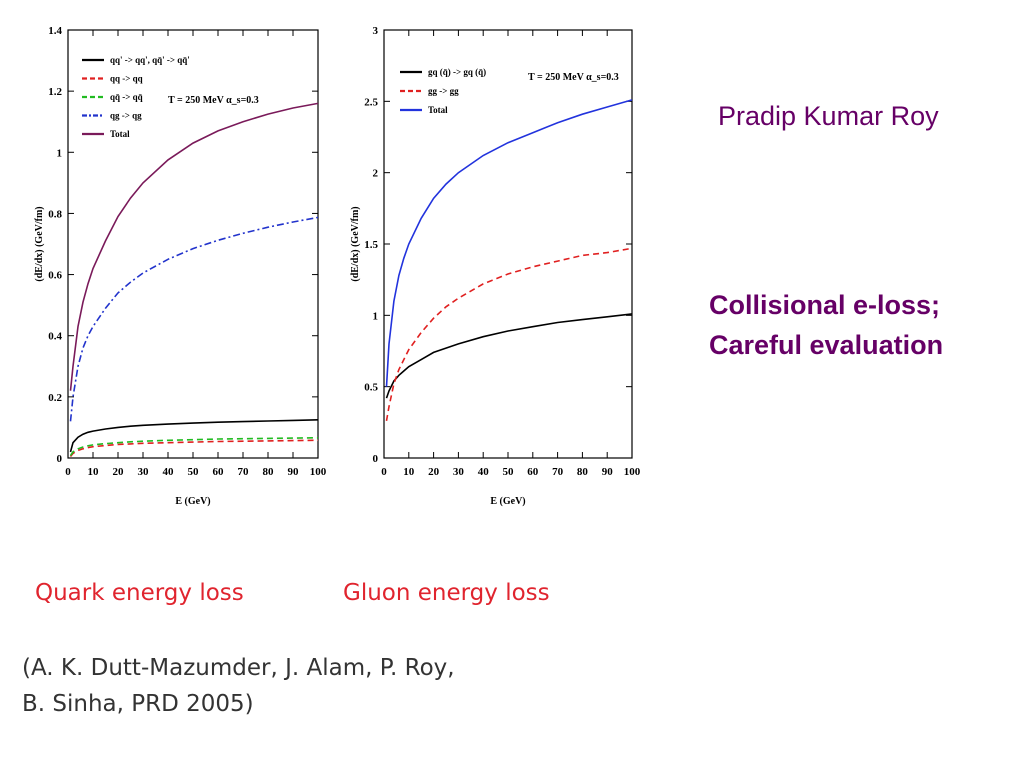 The image size is (1024, 768). What do you see at coordinates (376, 31) in the screenshot?
I see `y-tick-label: 3` at bounding box center [376, 31].